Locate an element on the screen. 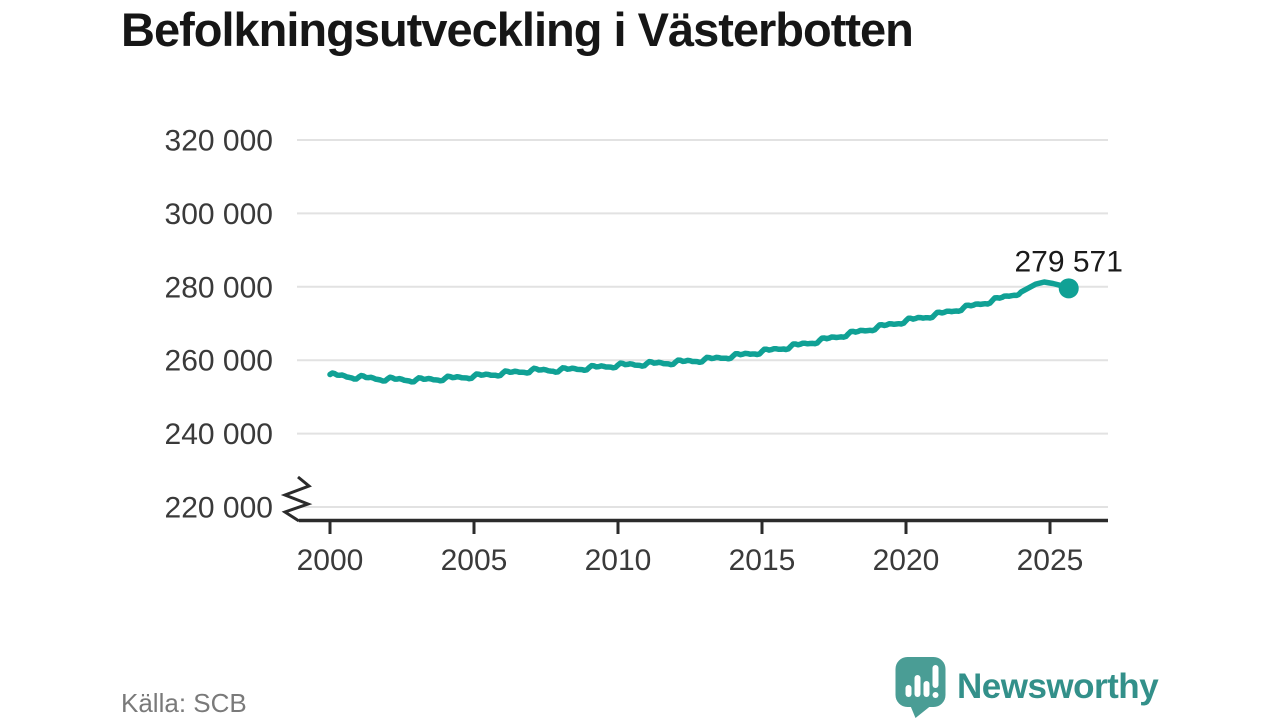 The width and height of the screenshot is (1280, 720). newsworthy-logo: Newsworthy is located at coordinates (1026, 687).